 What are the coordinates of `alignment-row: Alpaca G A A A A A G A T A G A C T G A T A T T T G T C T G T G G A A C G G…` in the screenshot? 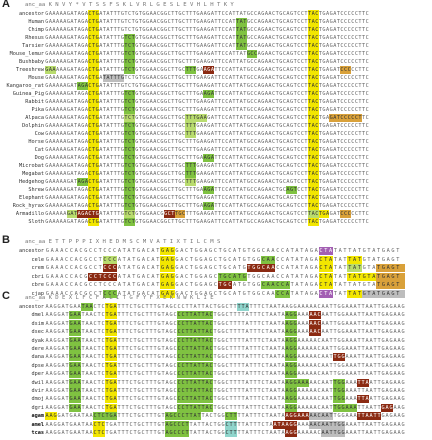 It's located at (216, 118).